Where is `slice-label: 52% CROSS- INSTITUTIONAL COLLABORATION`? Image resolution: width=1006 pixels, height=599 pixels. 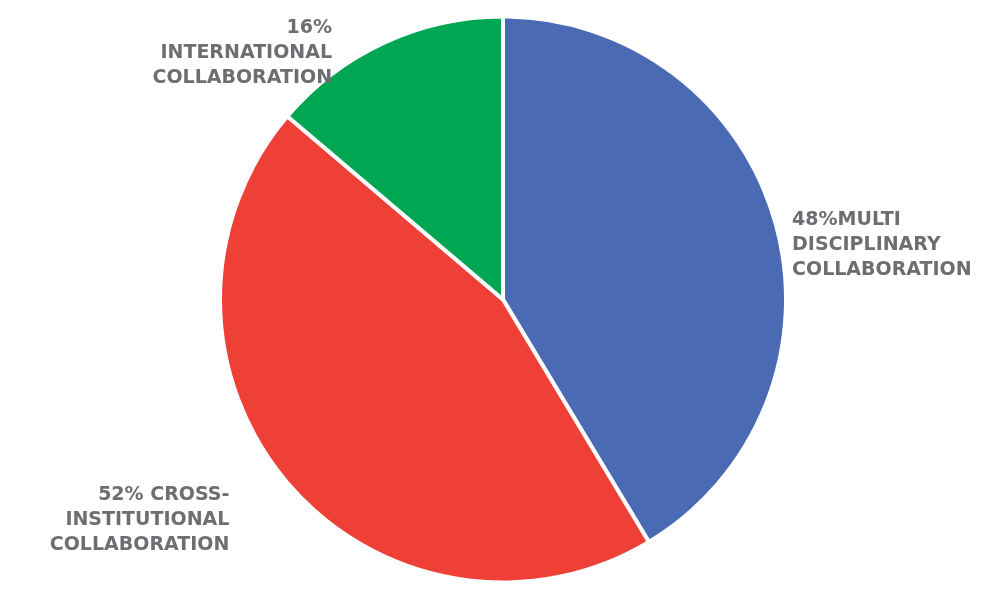
slice-label: 52% CROSS- INSTITUTIONAL COLLABORATION is located at coordinates (139, 517).